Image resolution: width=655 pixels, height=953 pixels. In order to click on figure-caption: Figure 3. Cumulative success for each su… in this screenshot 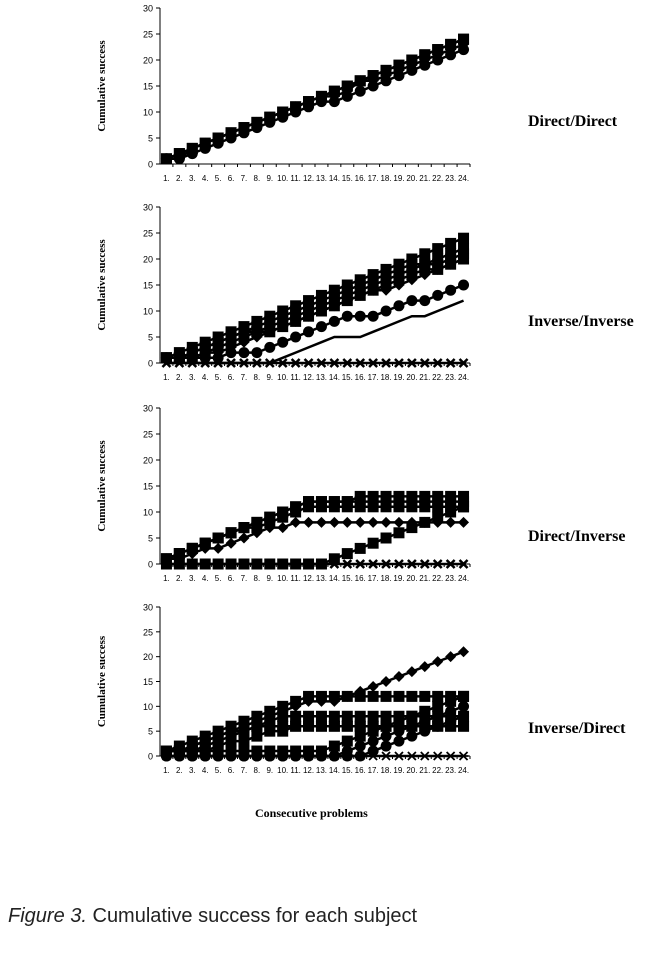, I will do `click(212, 916)`.